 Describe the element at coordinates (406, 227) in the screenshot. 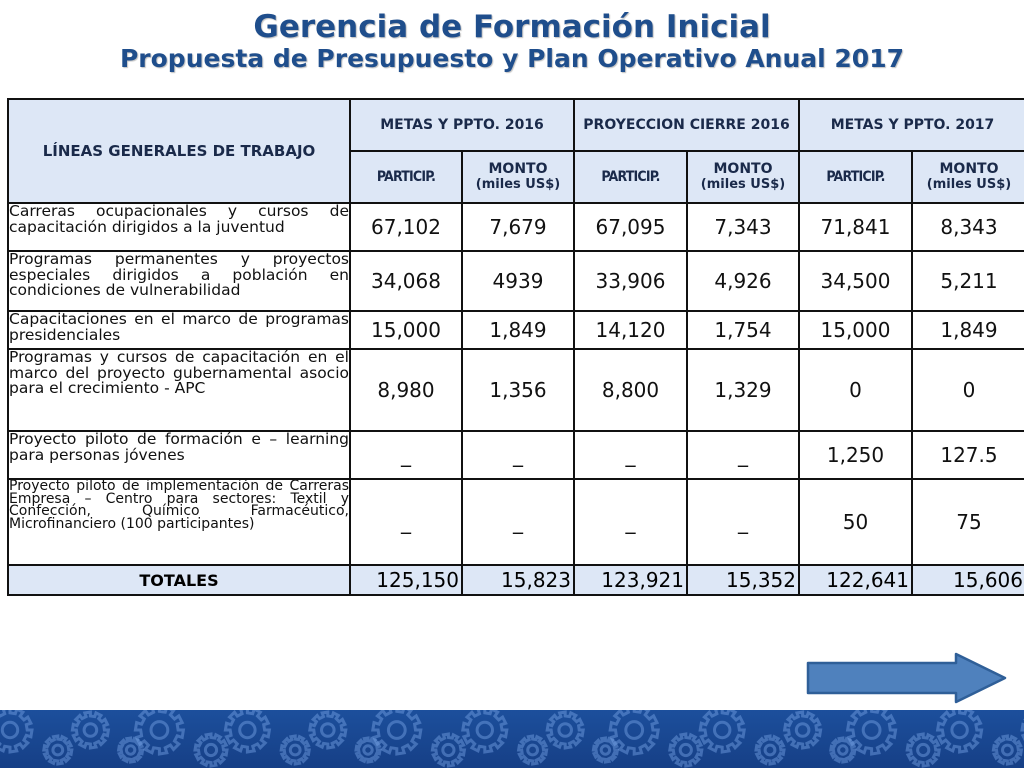

I see `cell-value: 67,102` at that location.